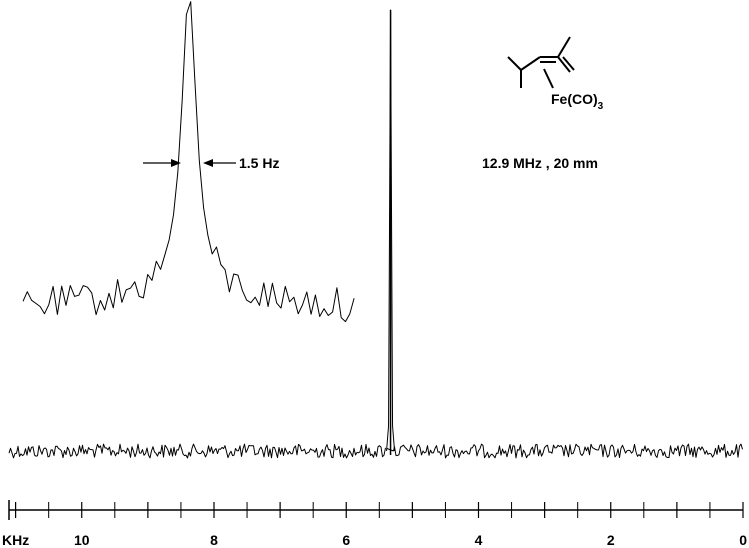  I want to click on right-arrow-head, so click(208, 163).